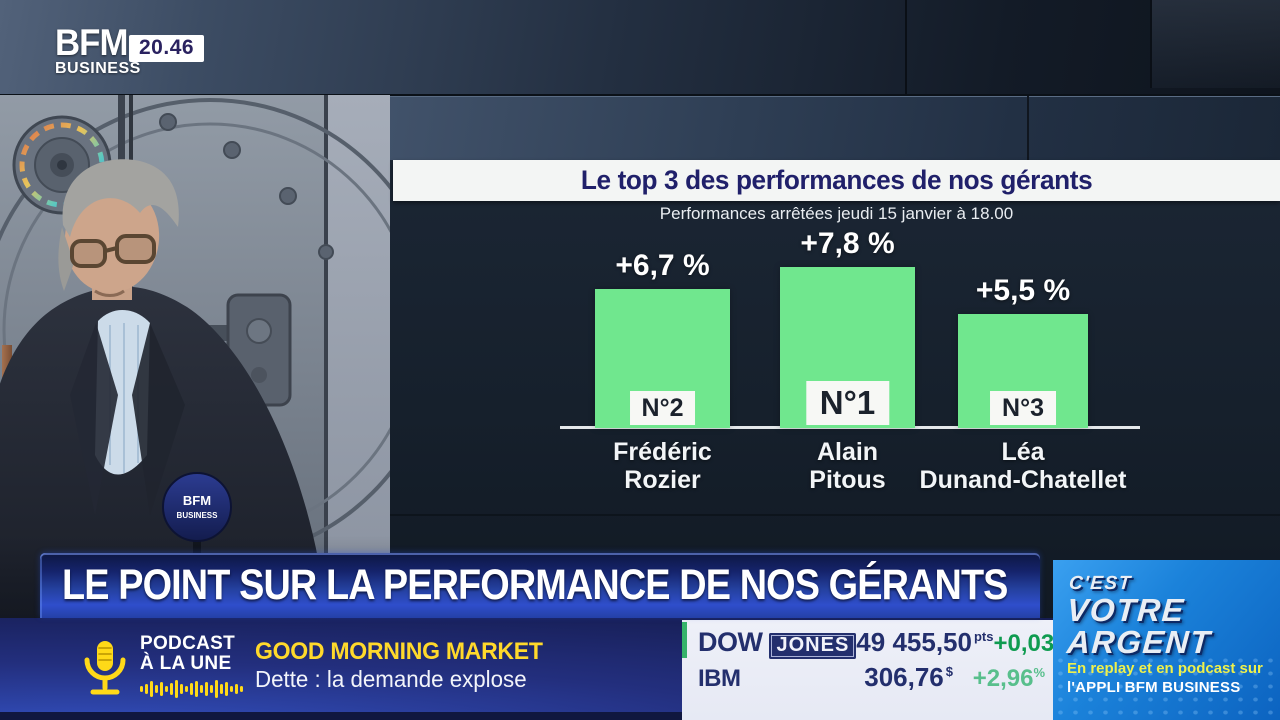  What do you see at coordinates (1139, 642) in the screenshot?
I see `program-name-line3: ARGENT` at bounding box center [1139, 642].